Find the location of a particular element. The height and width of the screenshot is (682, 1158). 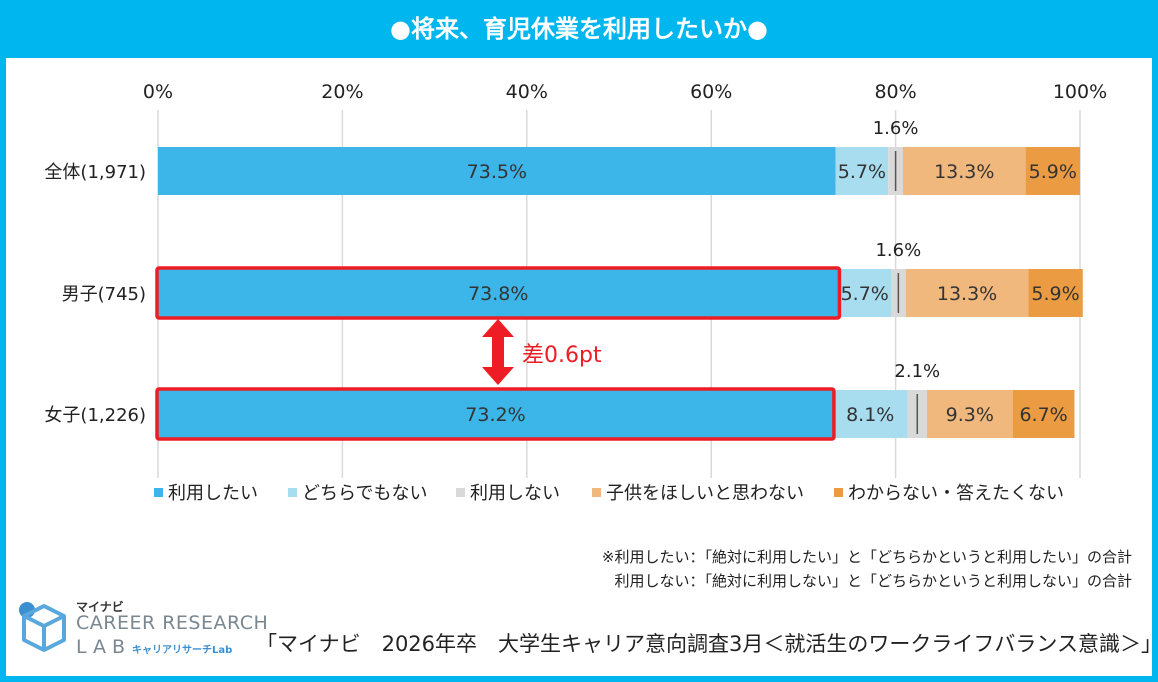

data-label: 73.2% is located at coordinates (495, 415).